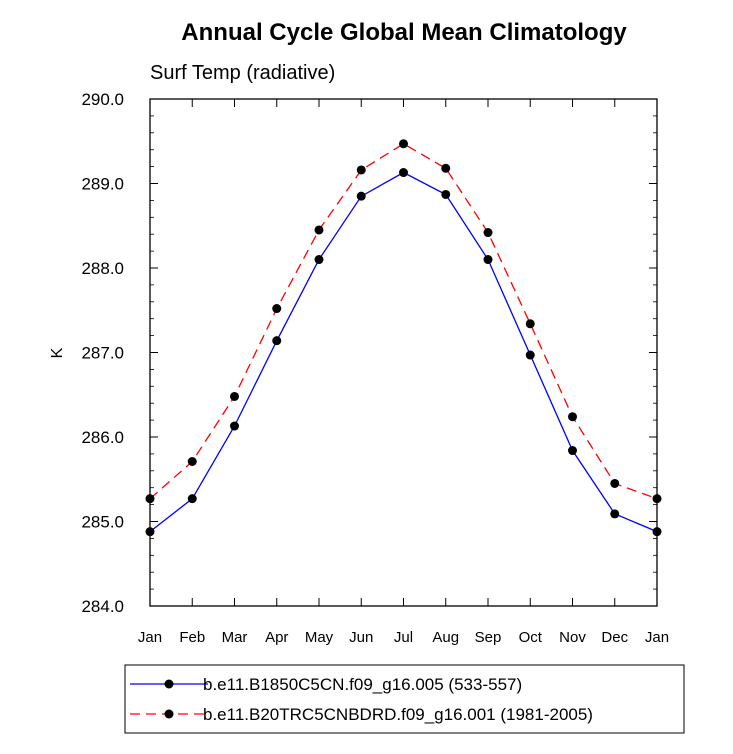 The height and width of the screenshot is (754, 733). What do you see at coordinates (488, 637) in the screenshot?
I see `x-tick-label: Sep` at bounding box center [488, 637].